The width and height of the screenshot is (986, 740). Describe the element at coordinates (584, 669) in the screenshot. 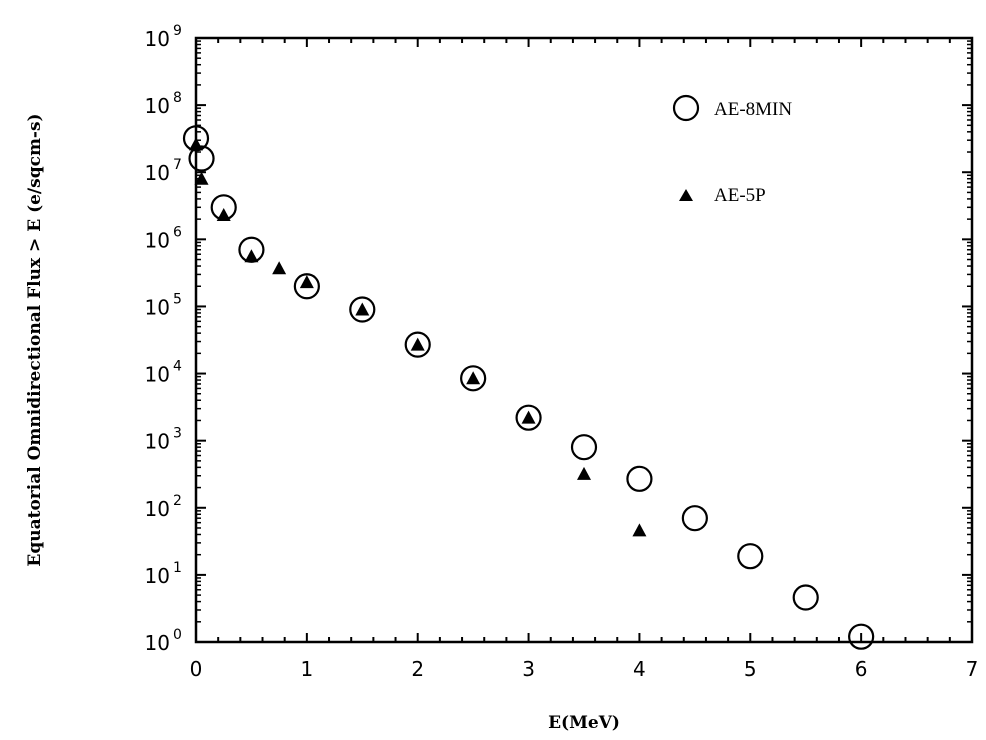

I see `x-tick-labels: 0 1 2 3 4 5 6 7` at that location.